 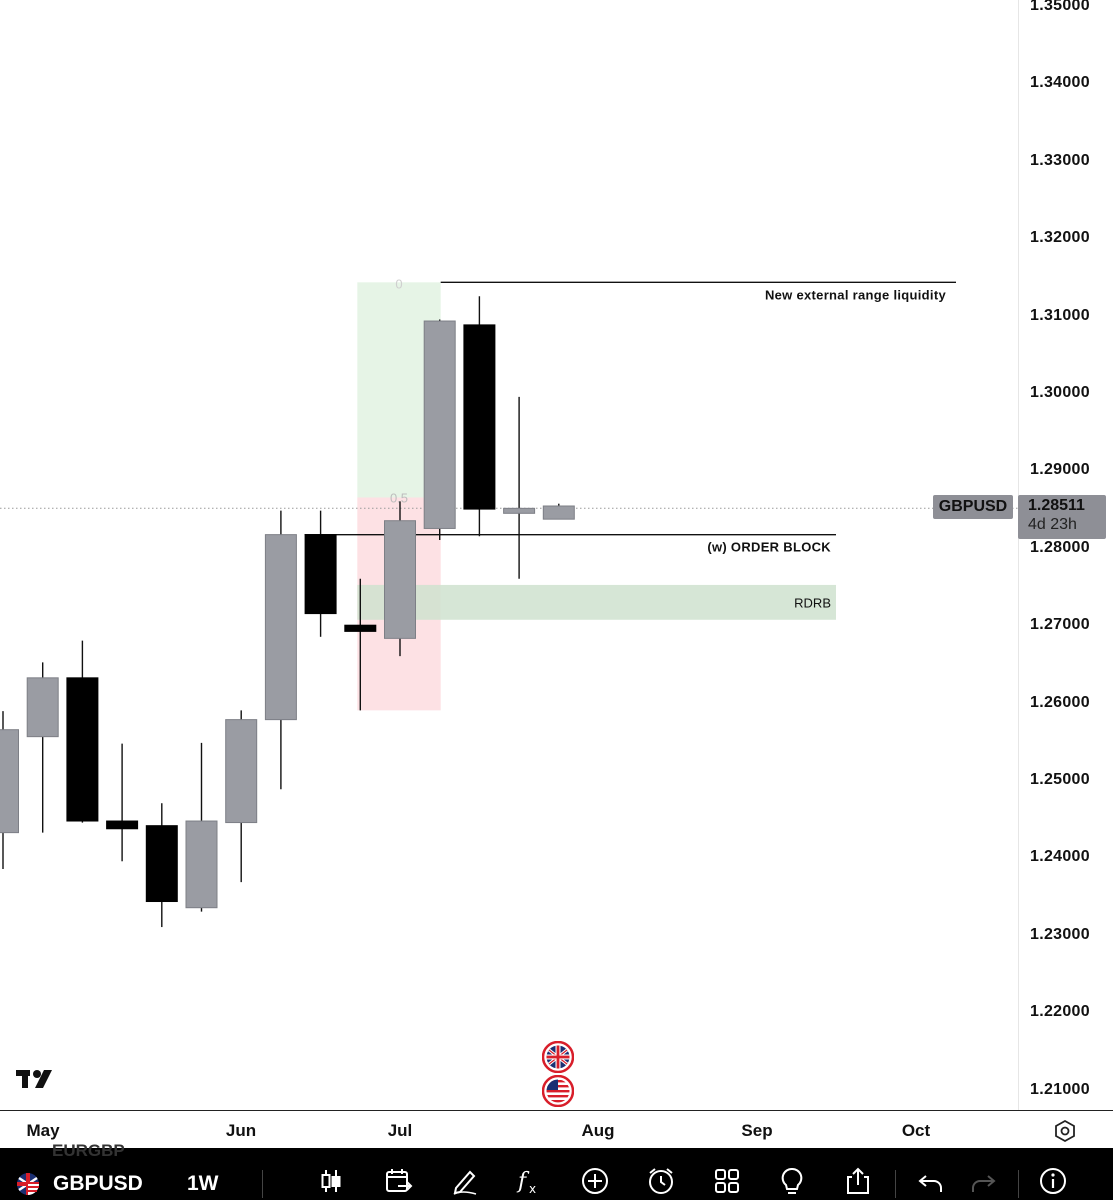 I want to click on bottom-toolbar: EURGBP GBPUSD 1W f x, so click(x=556, y=1170).